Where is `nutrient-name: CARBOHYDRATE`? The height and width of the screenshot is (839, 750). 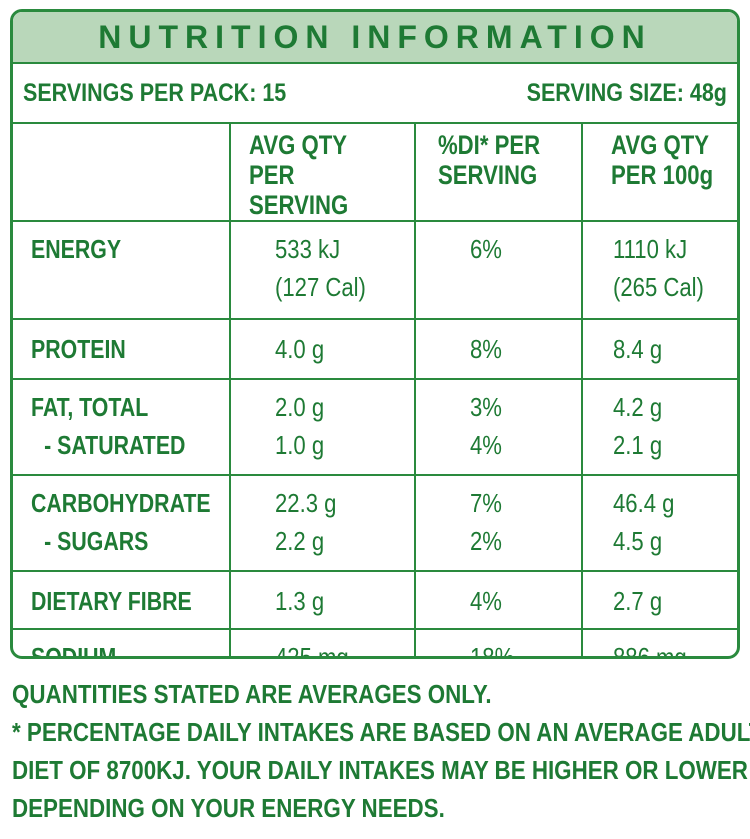 nutrient-name: CARBOHYDRATE is located at coordinates (121, 503).